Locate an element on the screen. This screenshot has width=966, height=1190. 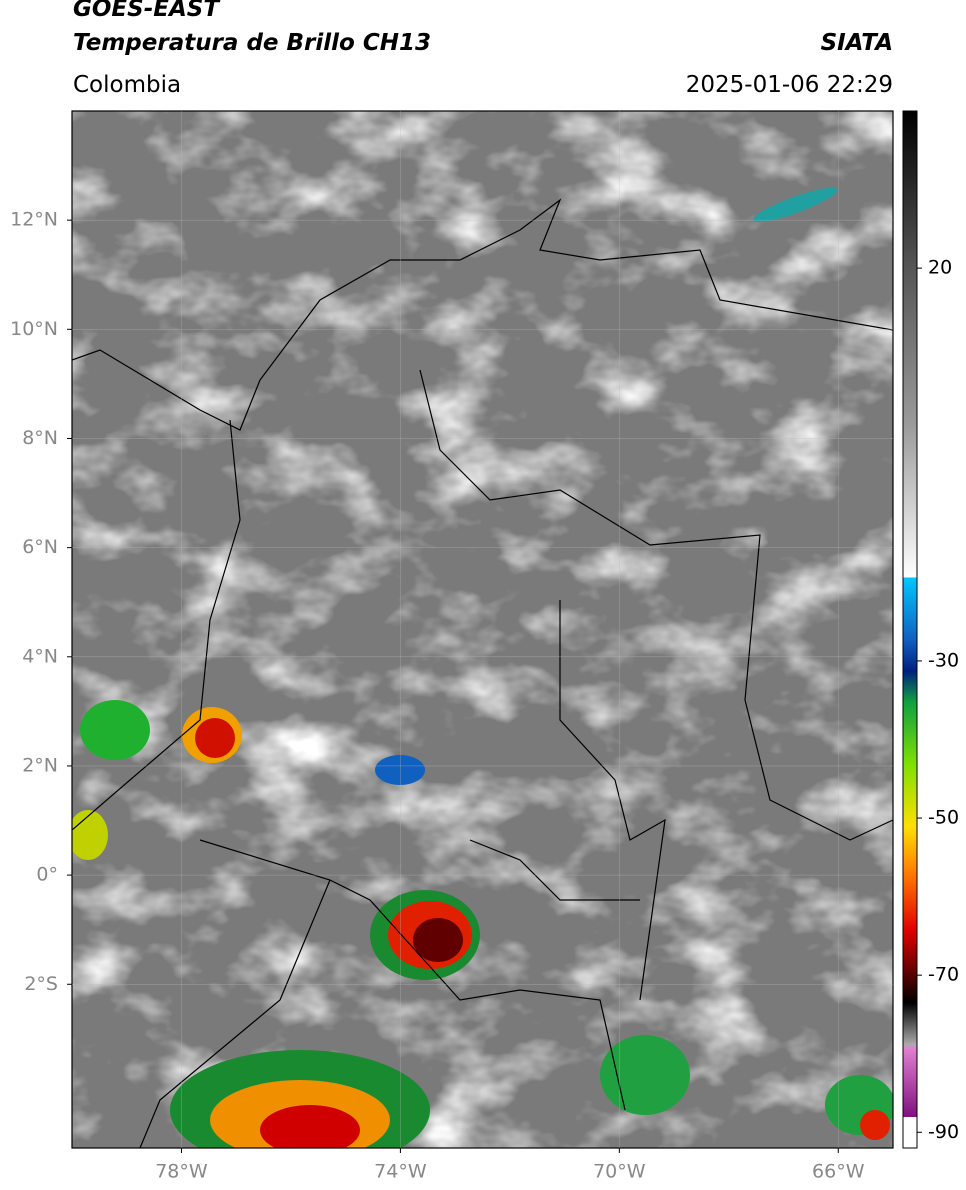
y-tick-label: 8°N is located at coordinates (40, 438).